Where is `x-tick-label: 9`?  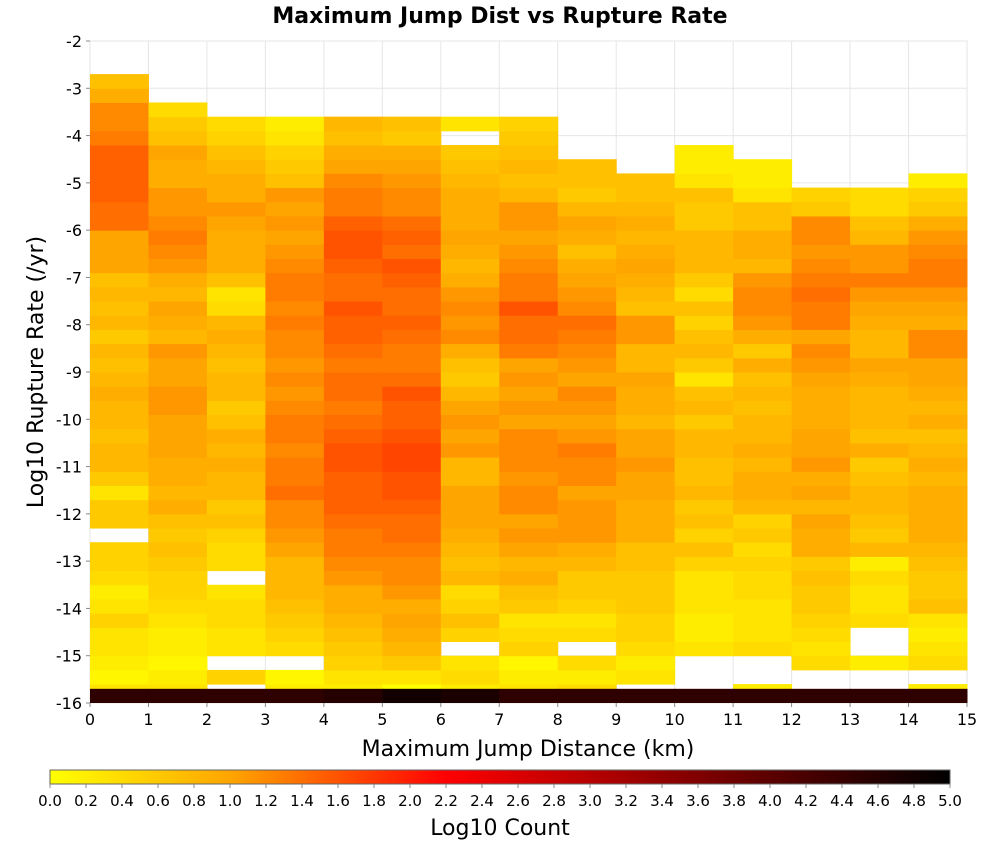 x-tick-label: 9 is located at coordinates (616, 719).